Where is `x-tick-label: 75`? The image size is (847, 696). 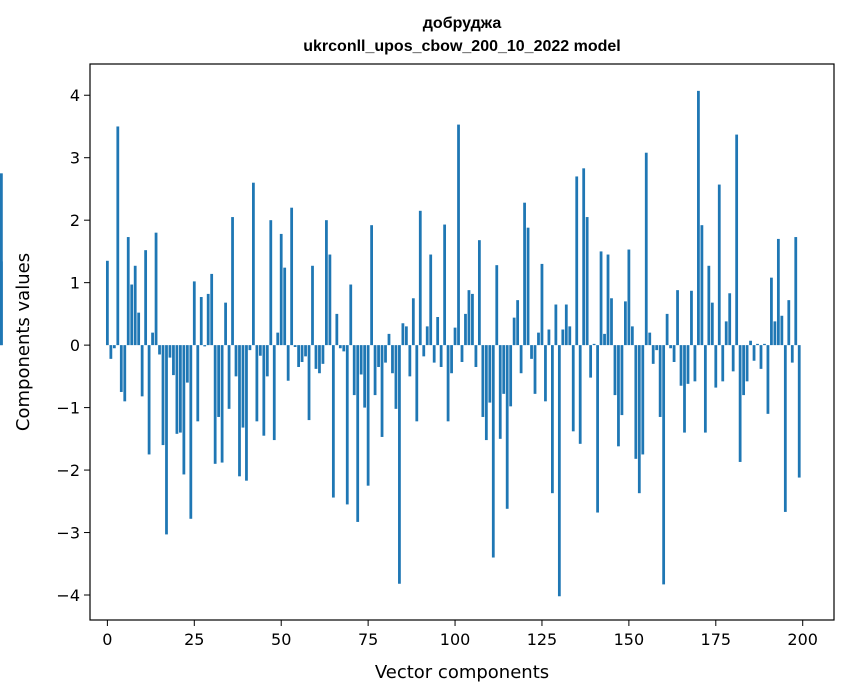
x-tick-label: 75 is located at coordinates (368, 639).